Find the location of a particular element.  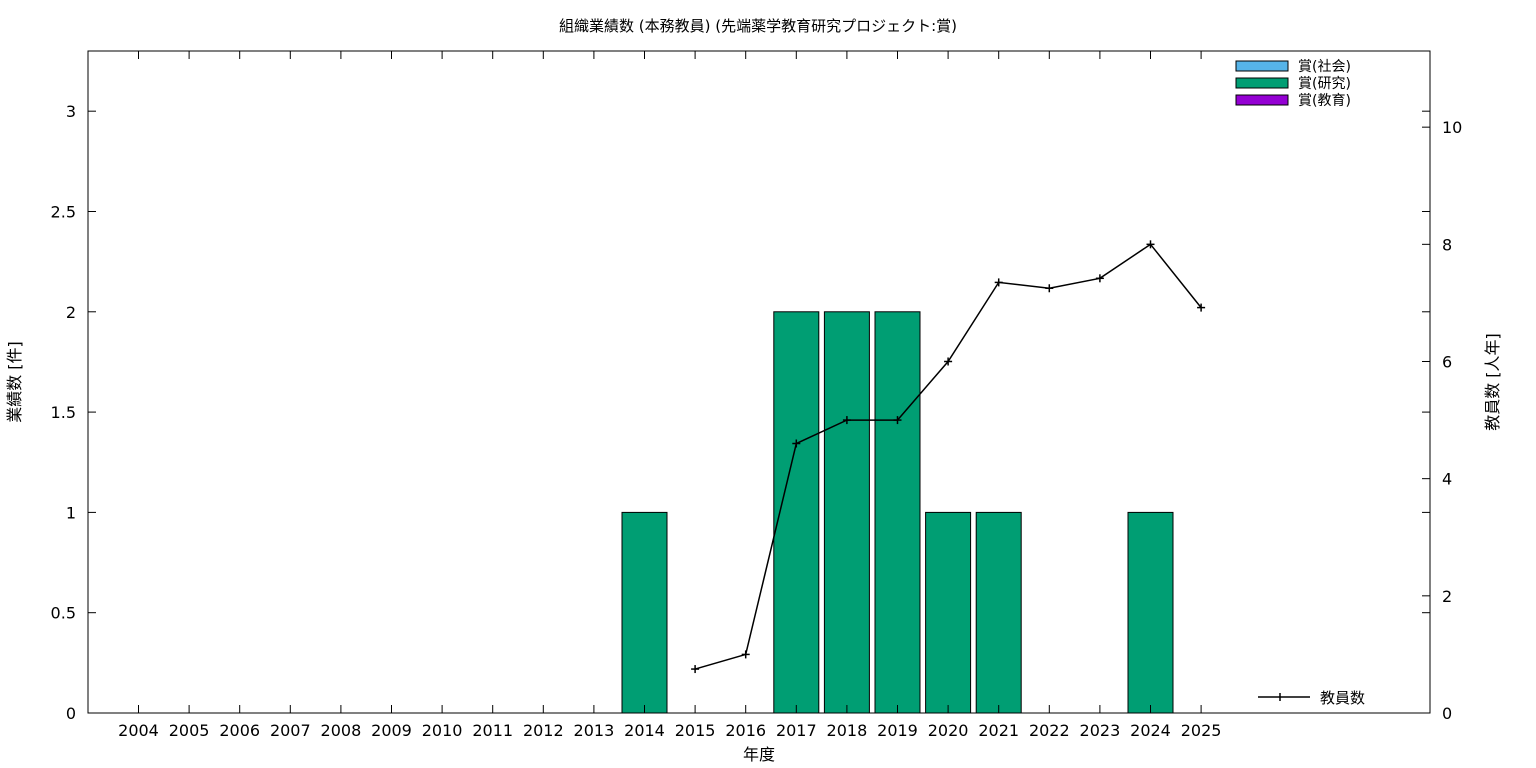

x-tick-label: 2009 is located at coordinates (391, 730).